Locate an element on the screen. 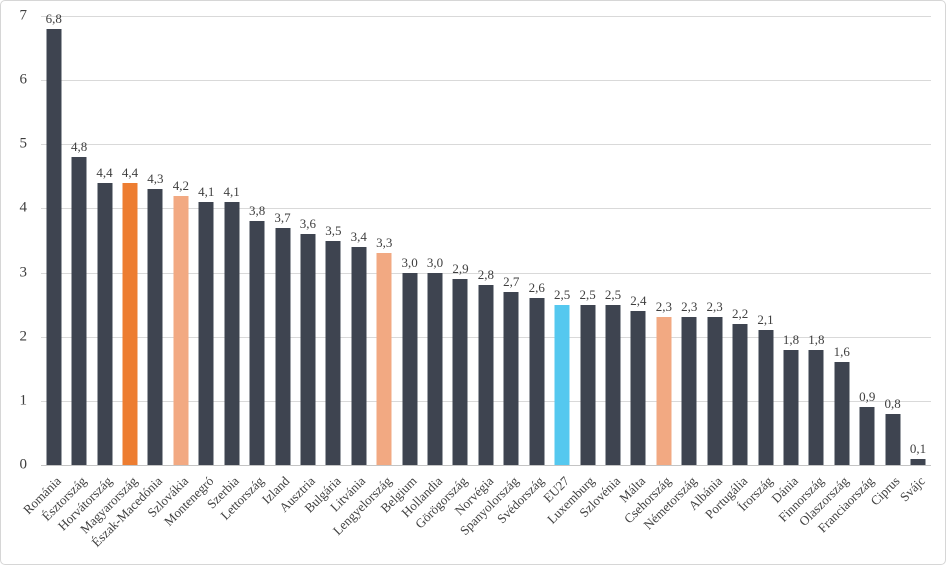  bar-value-label: 2,4 is located at coordinates (638, 301).